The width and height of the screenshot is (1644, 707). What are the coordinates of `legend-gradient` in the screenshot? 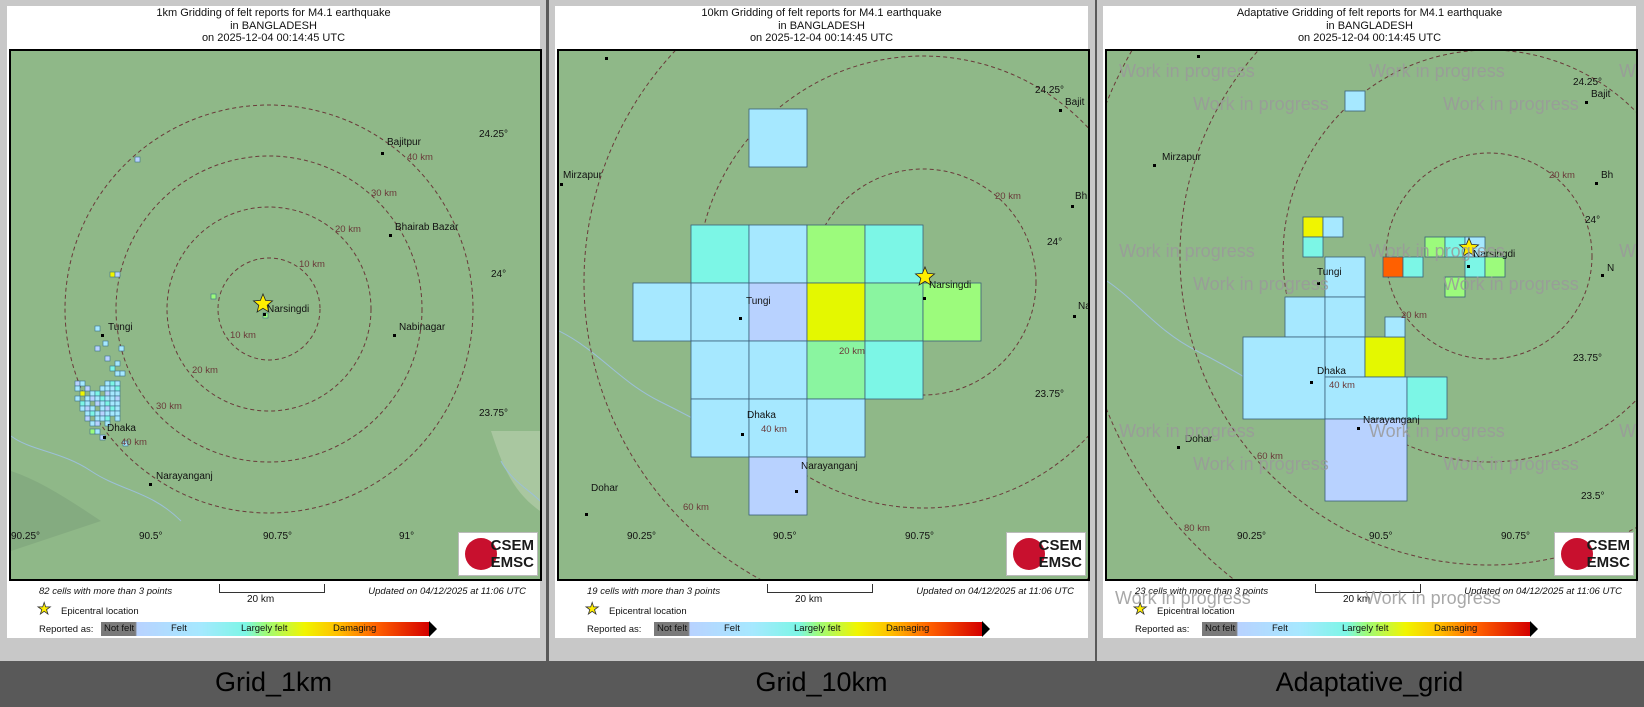 It's located at (265, 629).